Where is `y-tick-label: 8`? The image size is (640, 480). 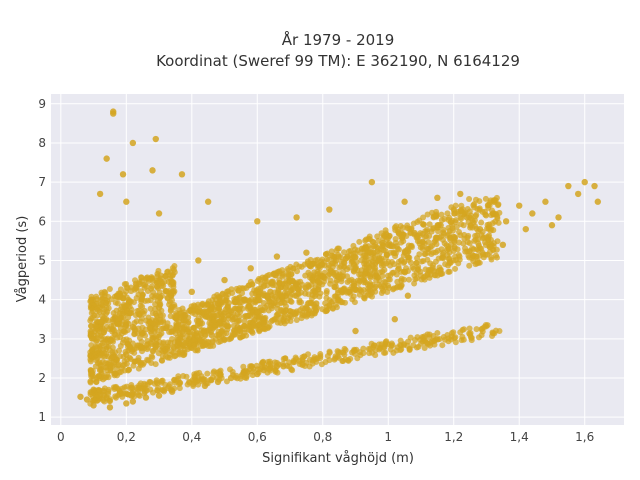
y-tick-label: 8 is located at coordinates (42, 143).